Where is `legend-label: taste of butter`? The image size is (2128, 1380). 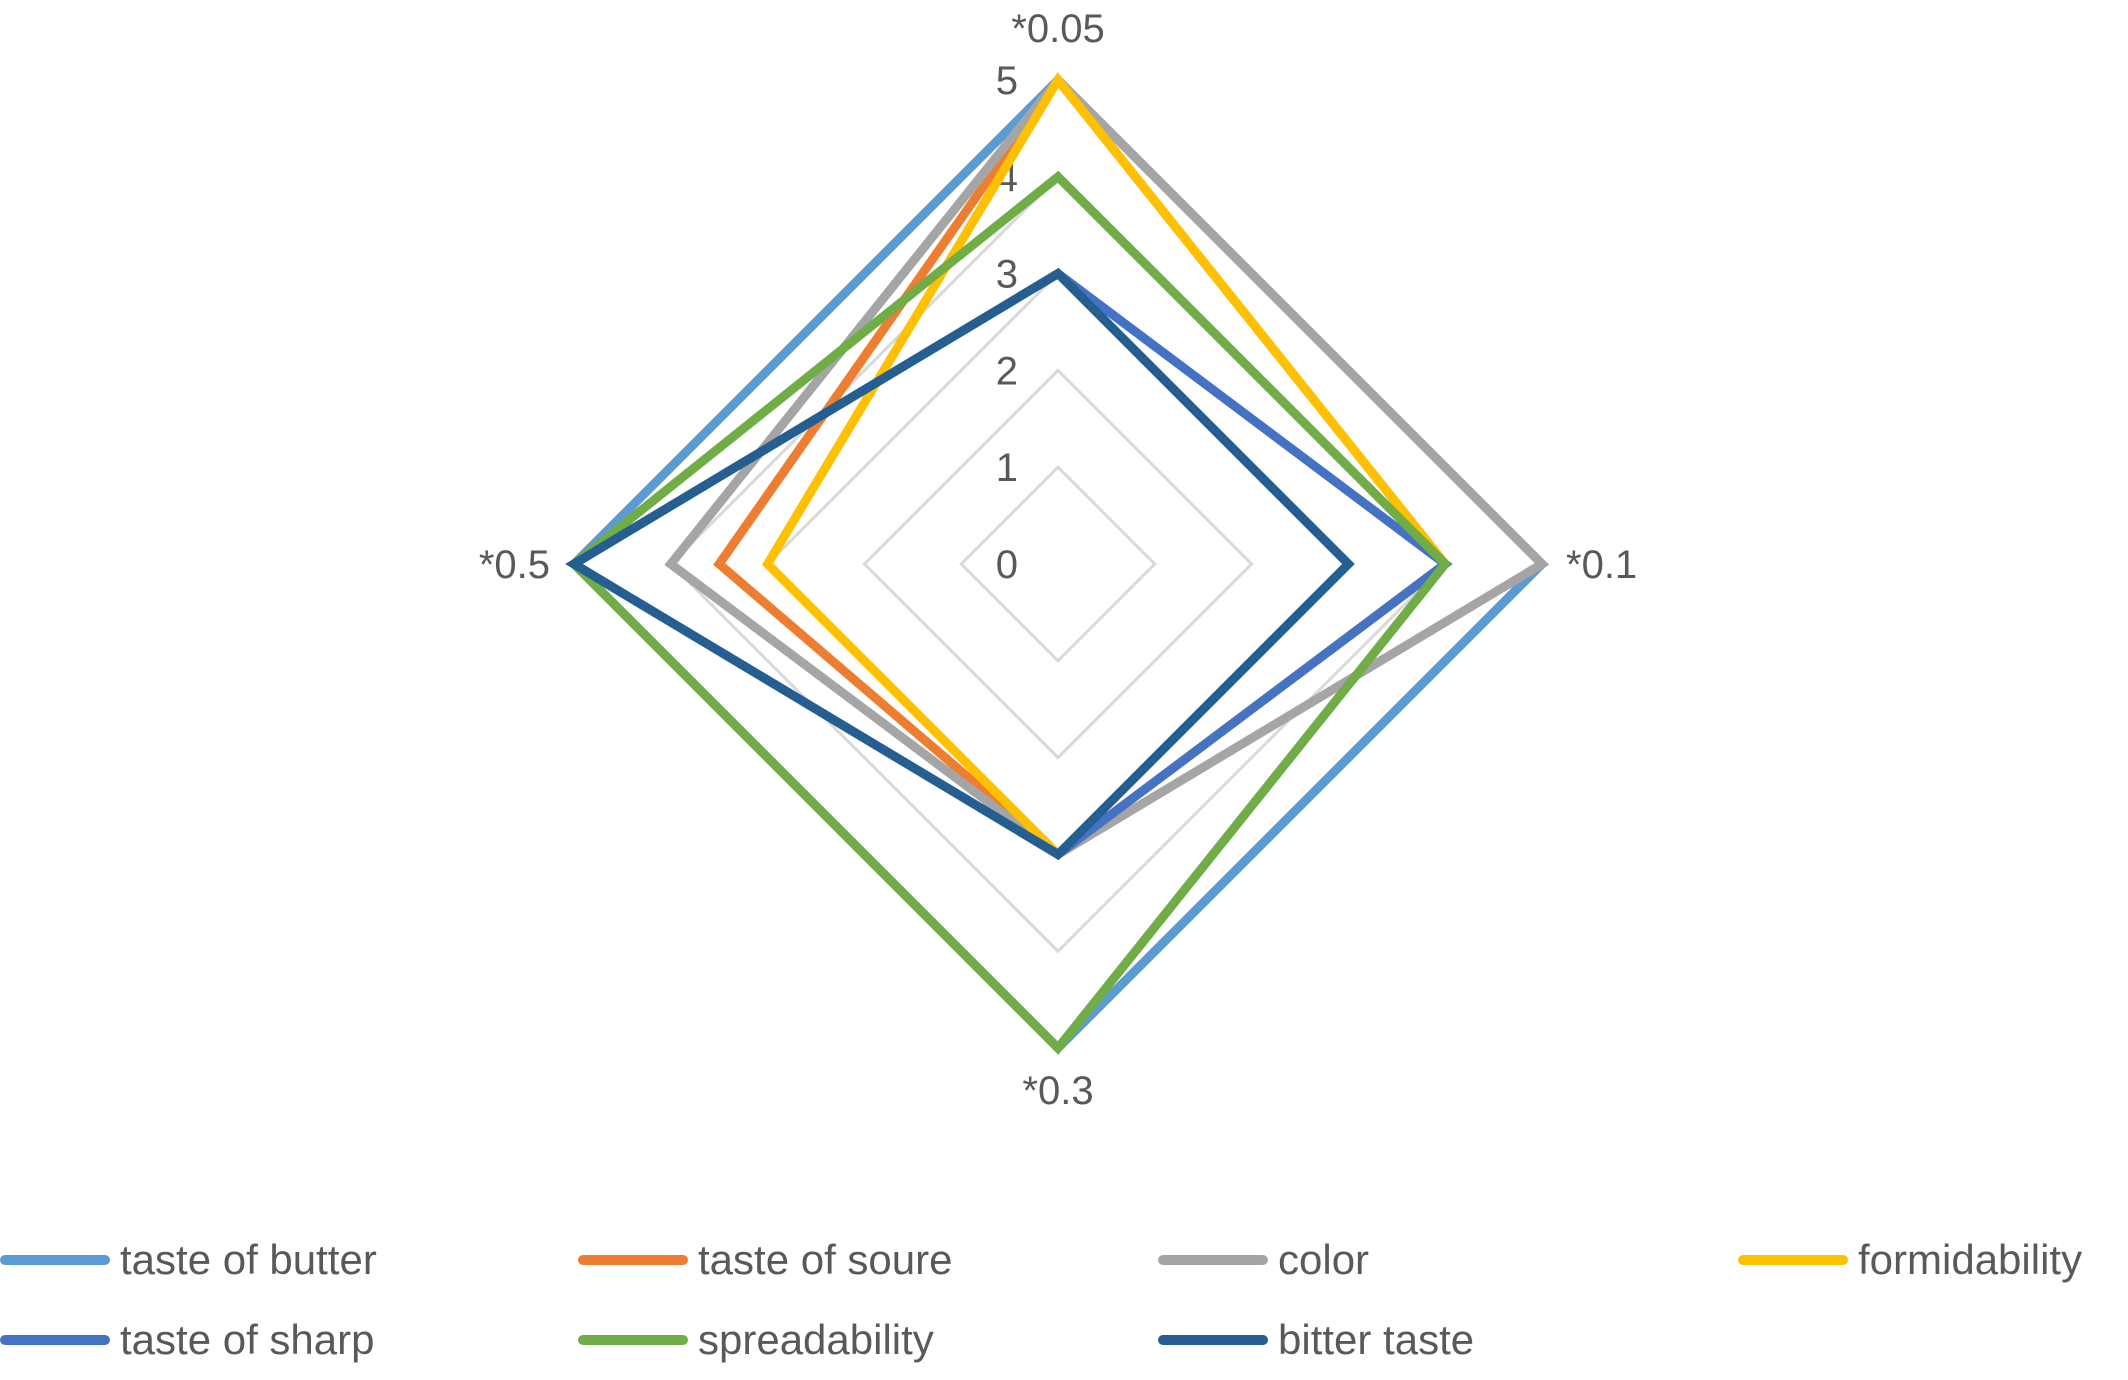 legend-label: taste of butter is located at coordinates (248, 1259).